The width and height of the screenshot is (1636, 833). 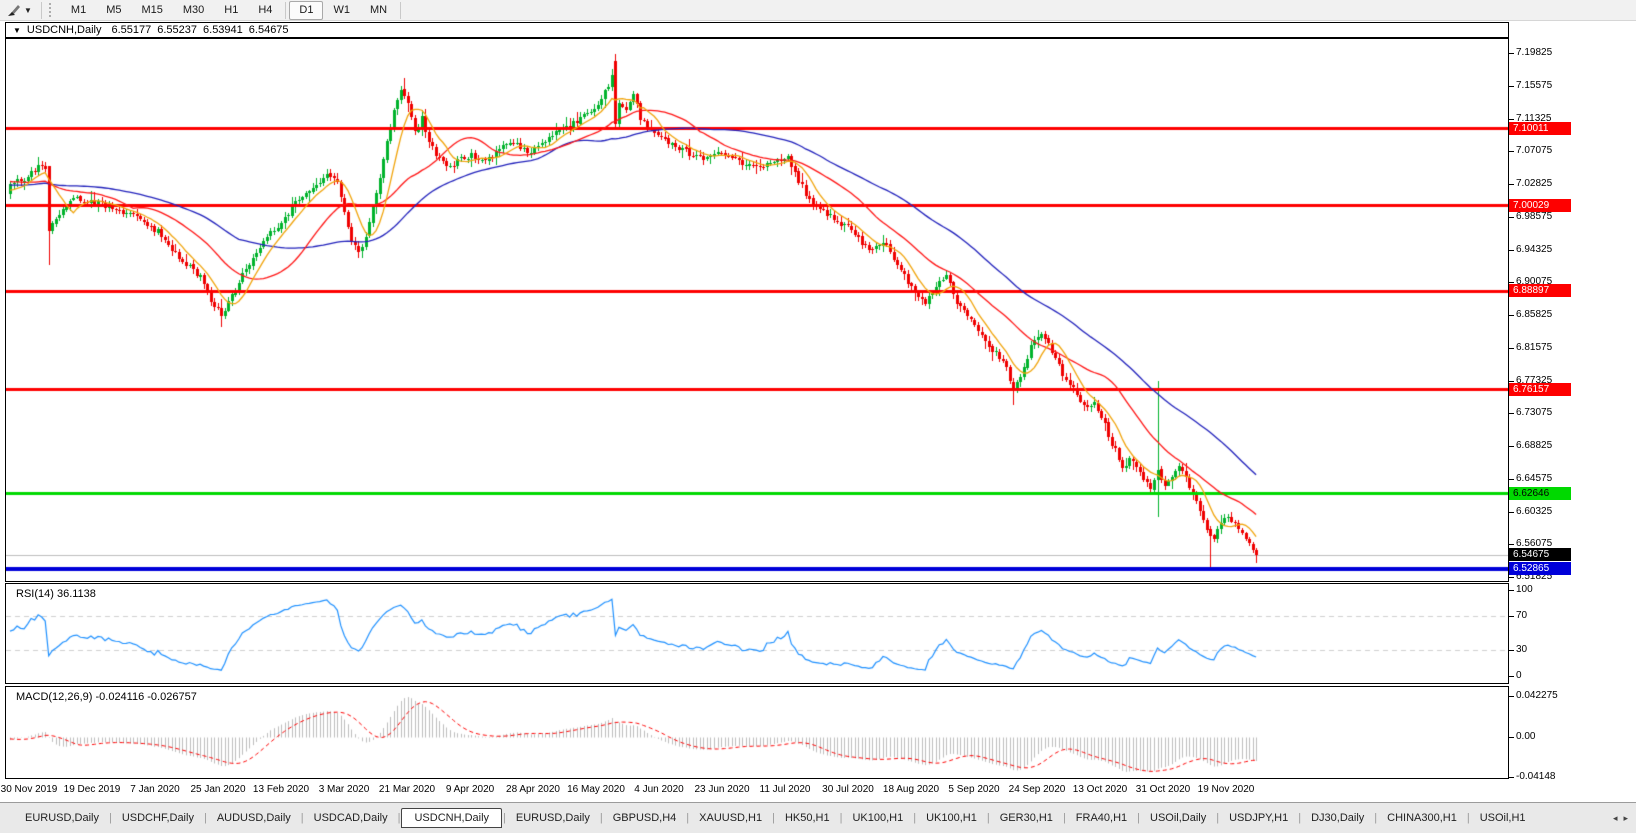 I want to click on x-axis-label: 19 Nov 2020, so click(x=1226, y=789).